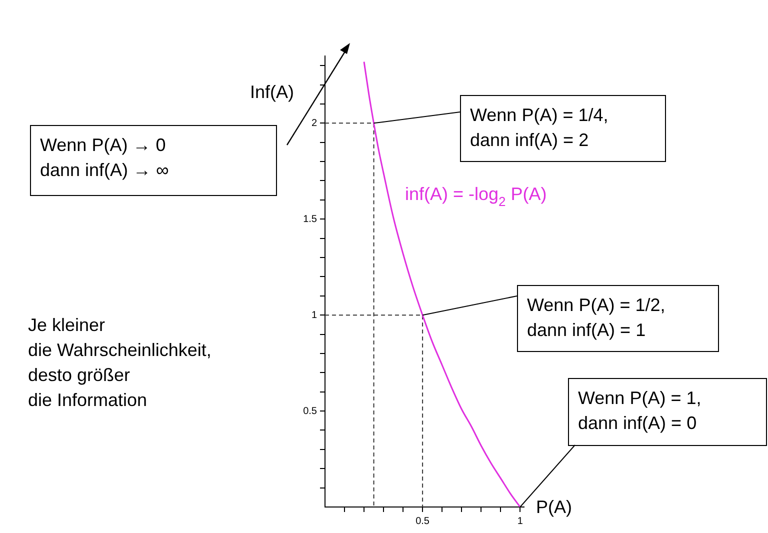 The width and height of the screenshot is (768, 533). What do you see at coordinates (105, 157) in the screenshot?
I see `text: Wenn P(A) → 0 dann inf(A) → ∞` at bounding box center [105, 157].